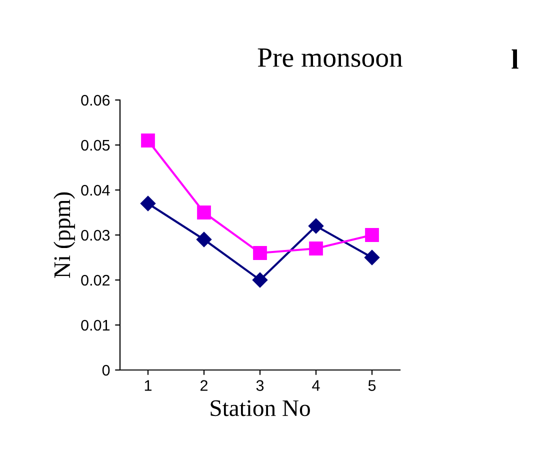  Describe the element at coordinates (148, 385) in the screenshot. I see `x-tick-label: 1` at that location.